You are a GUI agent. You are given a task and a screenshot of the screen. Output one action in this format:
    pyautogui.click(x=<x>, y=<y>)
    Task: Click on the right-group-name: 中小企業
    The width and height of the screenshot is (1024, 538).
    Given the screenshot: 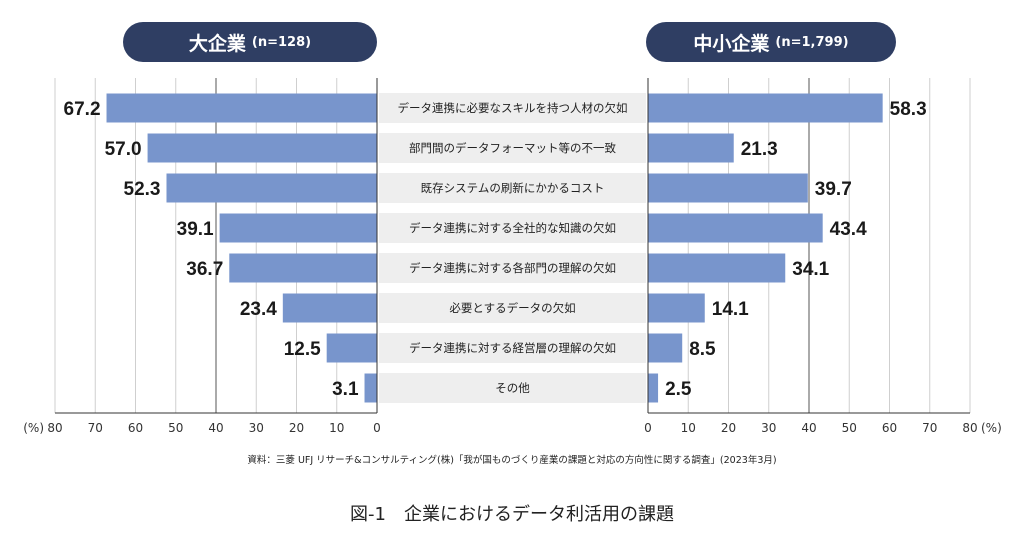 What is the action you would take?
    pyautogui.click(x=731, y=43)
    